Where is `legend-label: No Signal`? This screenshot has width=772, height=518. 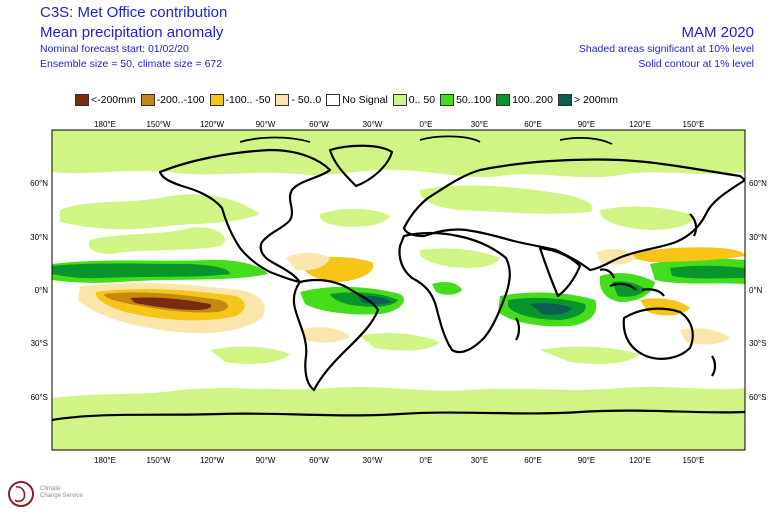 legend-label: No Signal is located at coordinates (365, 100).